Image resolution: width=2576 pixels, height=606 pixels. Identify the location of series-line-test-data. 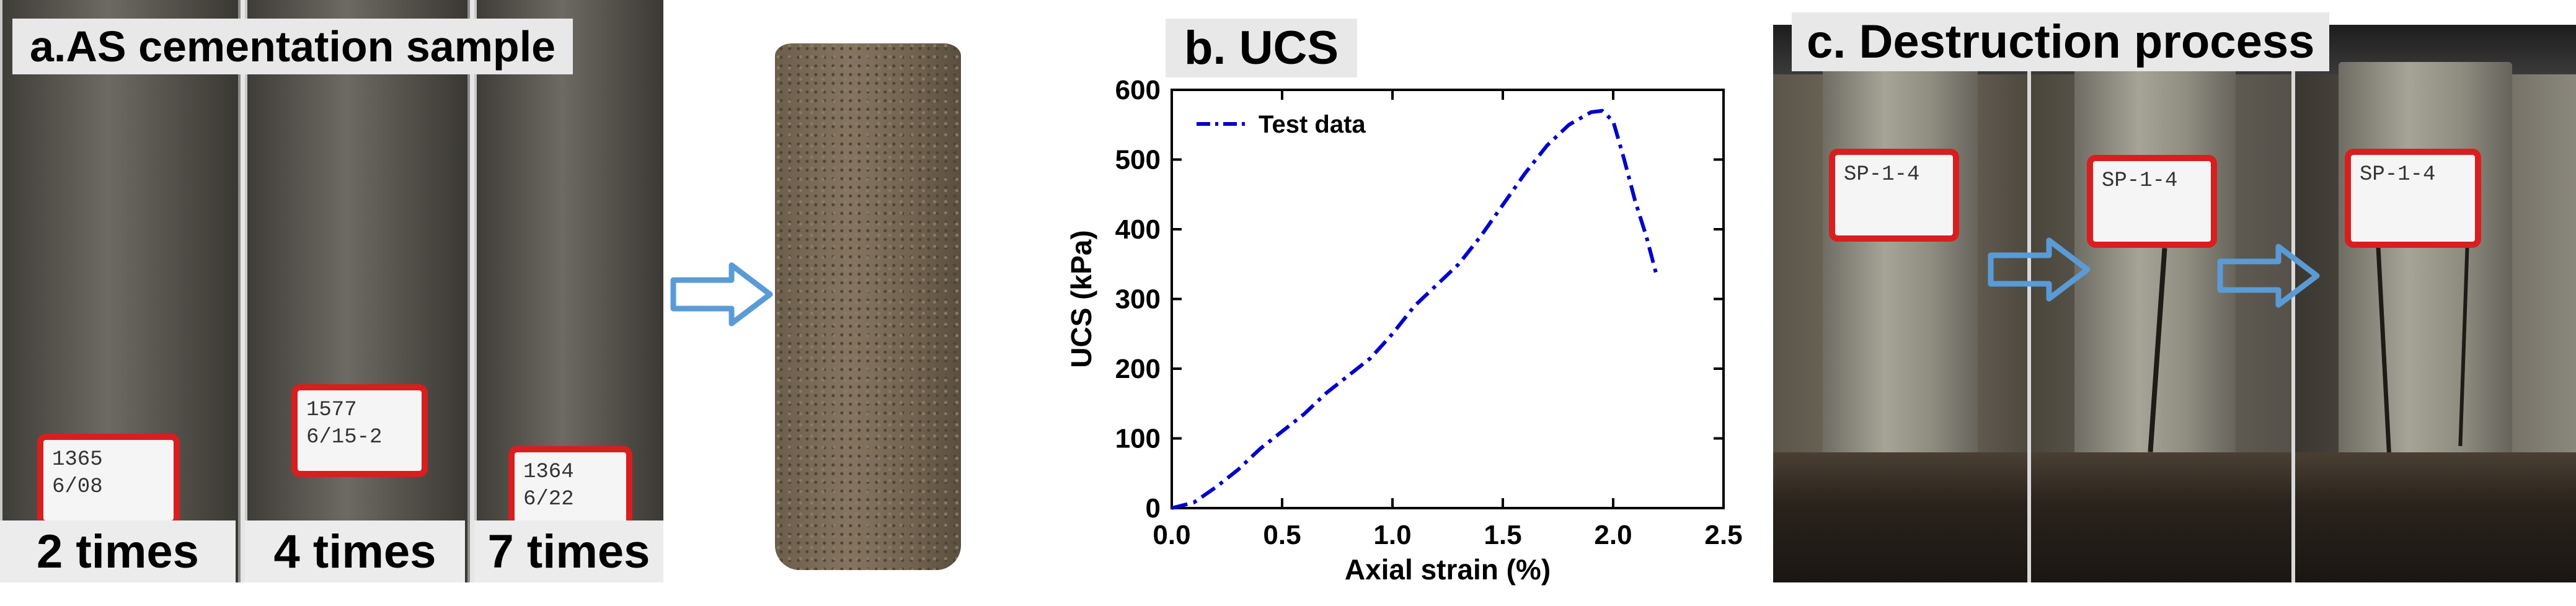
(1415, 309).